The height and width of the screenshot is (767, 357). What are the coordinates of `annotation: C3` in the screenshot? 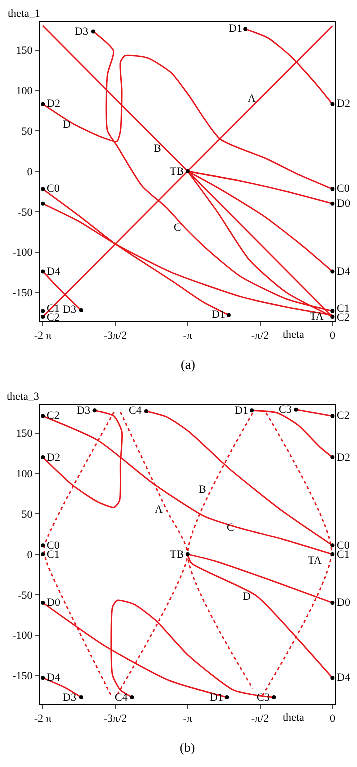 It's located at (285, 410).